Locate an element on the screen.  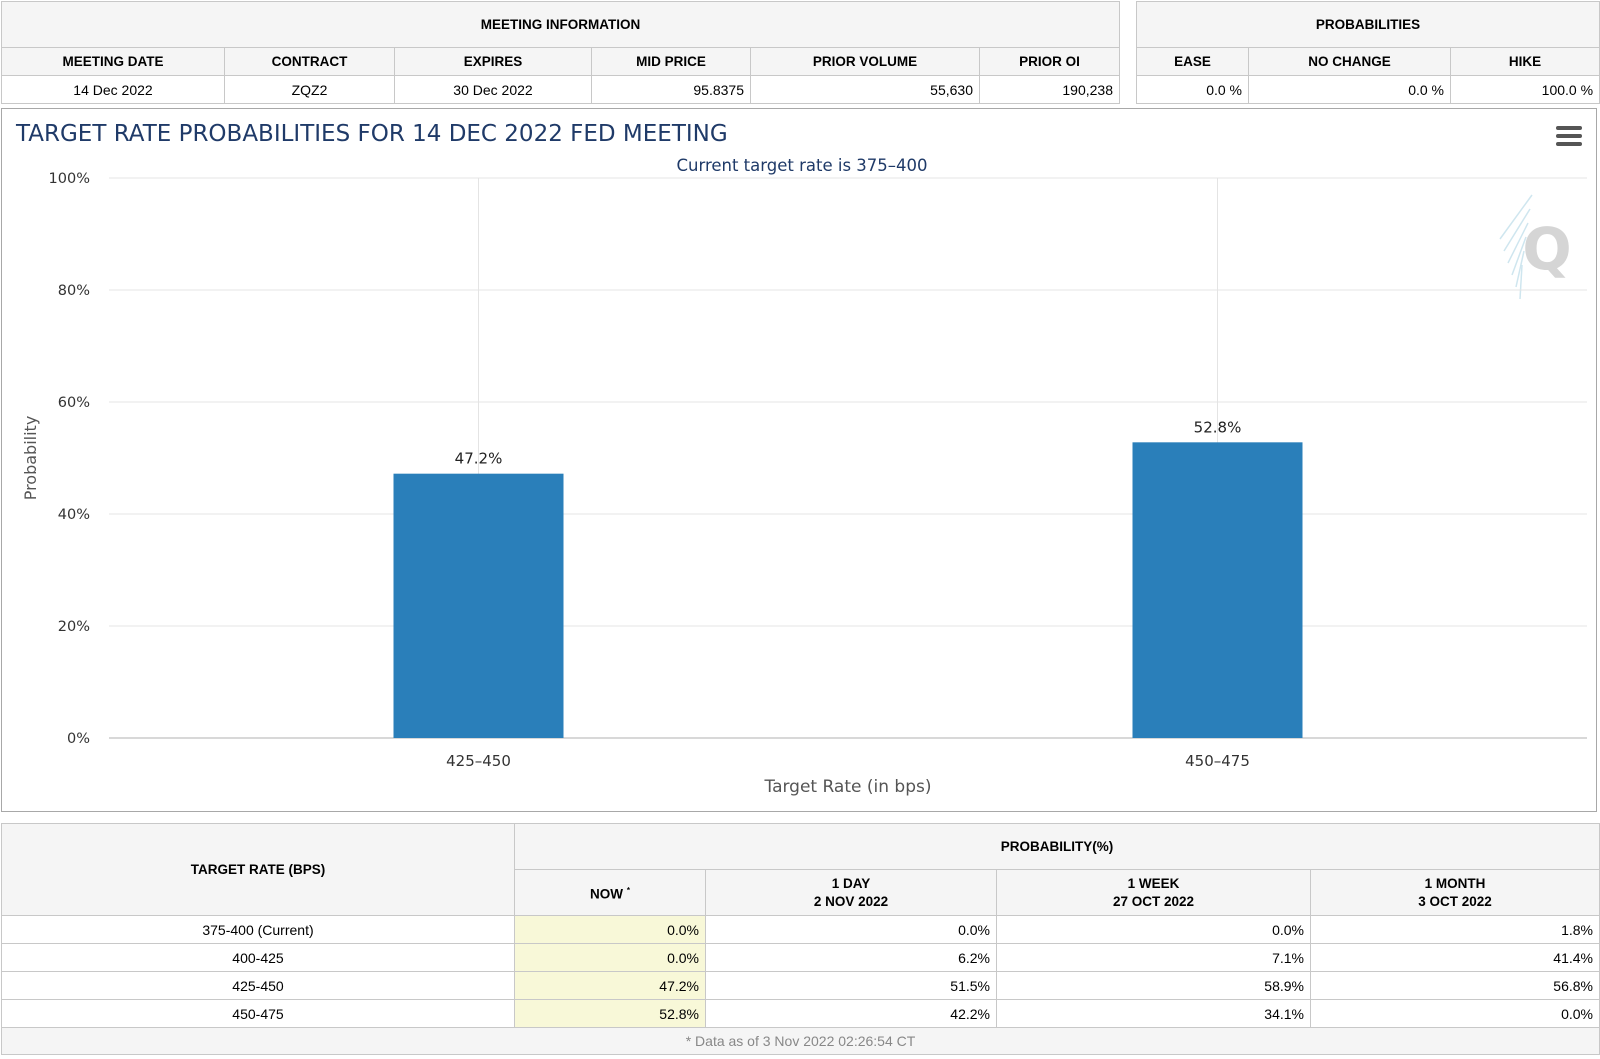
hike-header: HIKE is located at coordinates (1524, 61).